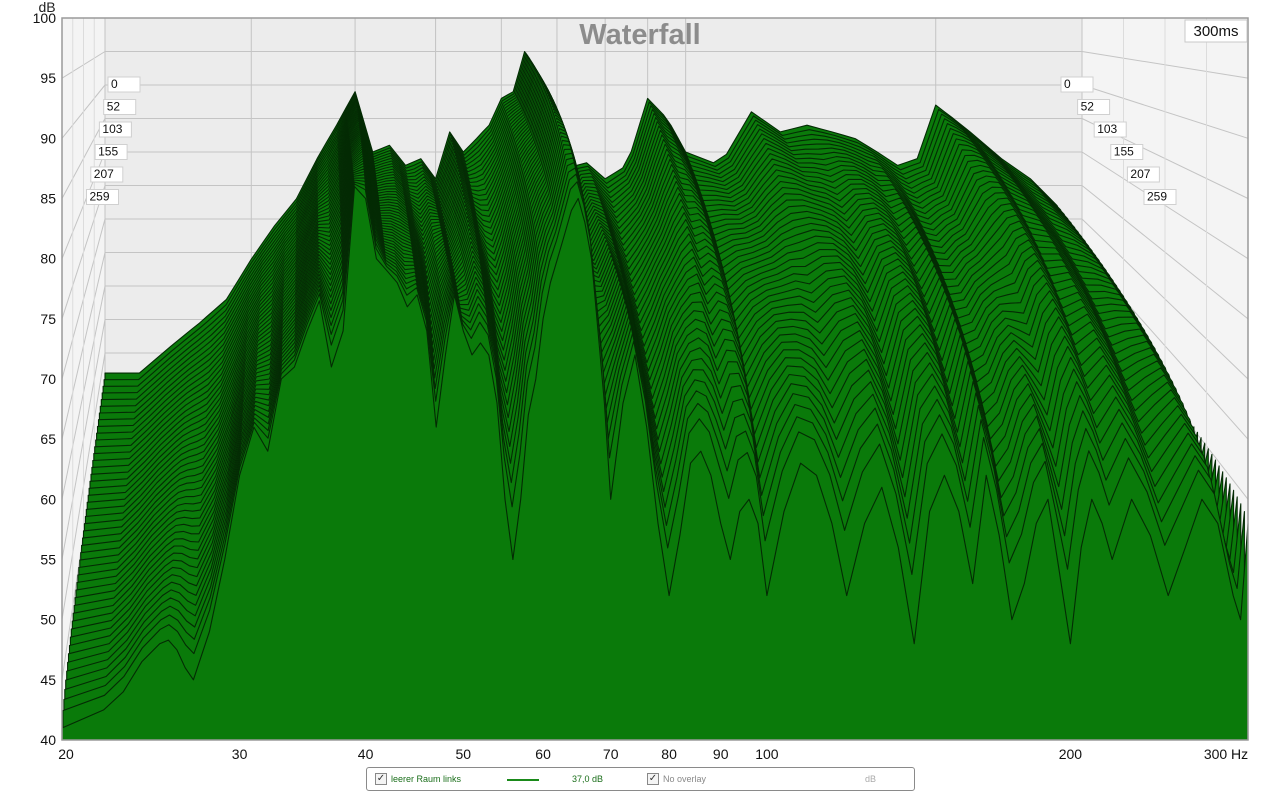  I want to click on overlay-checkbox: ✓, so click(653, 779).